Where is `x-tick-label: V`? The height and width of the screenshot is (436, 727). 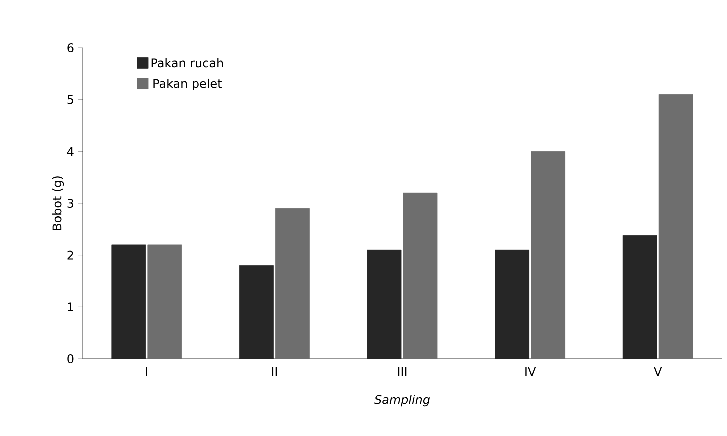
x-tick-label: V is located at coordinates (658, 371).